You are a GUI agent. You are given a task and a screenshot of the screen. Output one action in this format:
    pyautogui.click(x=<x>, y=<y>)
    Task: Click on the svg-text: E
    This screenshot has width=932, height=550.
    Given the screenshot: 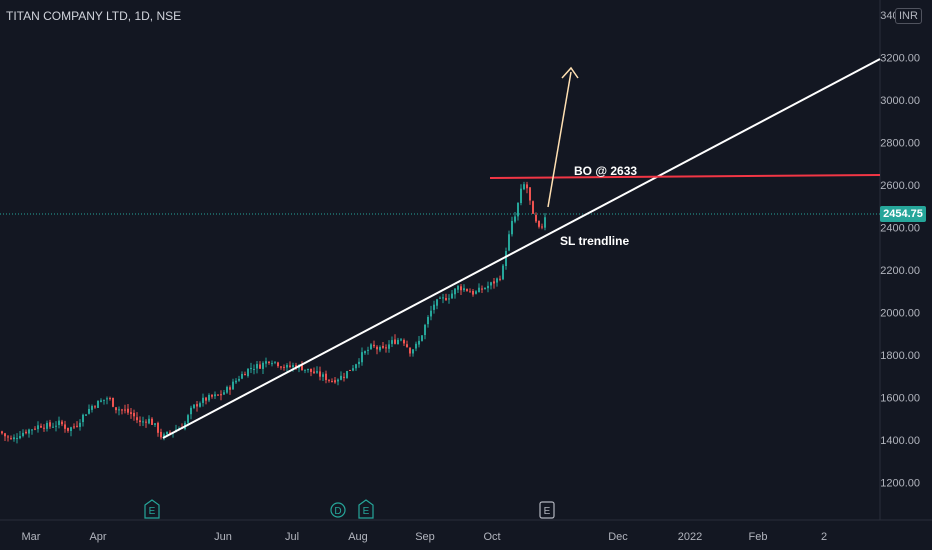 What is the action you would take?
    pyautogui.click(x=547, y=511)
    